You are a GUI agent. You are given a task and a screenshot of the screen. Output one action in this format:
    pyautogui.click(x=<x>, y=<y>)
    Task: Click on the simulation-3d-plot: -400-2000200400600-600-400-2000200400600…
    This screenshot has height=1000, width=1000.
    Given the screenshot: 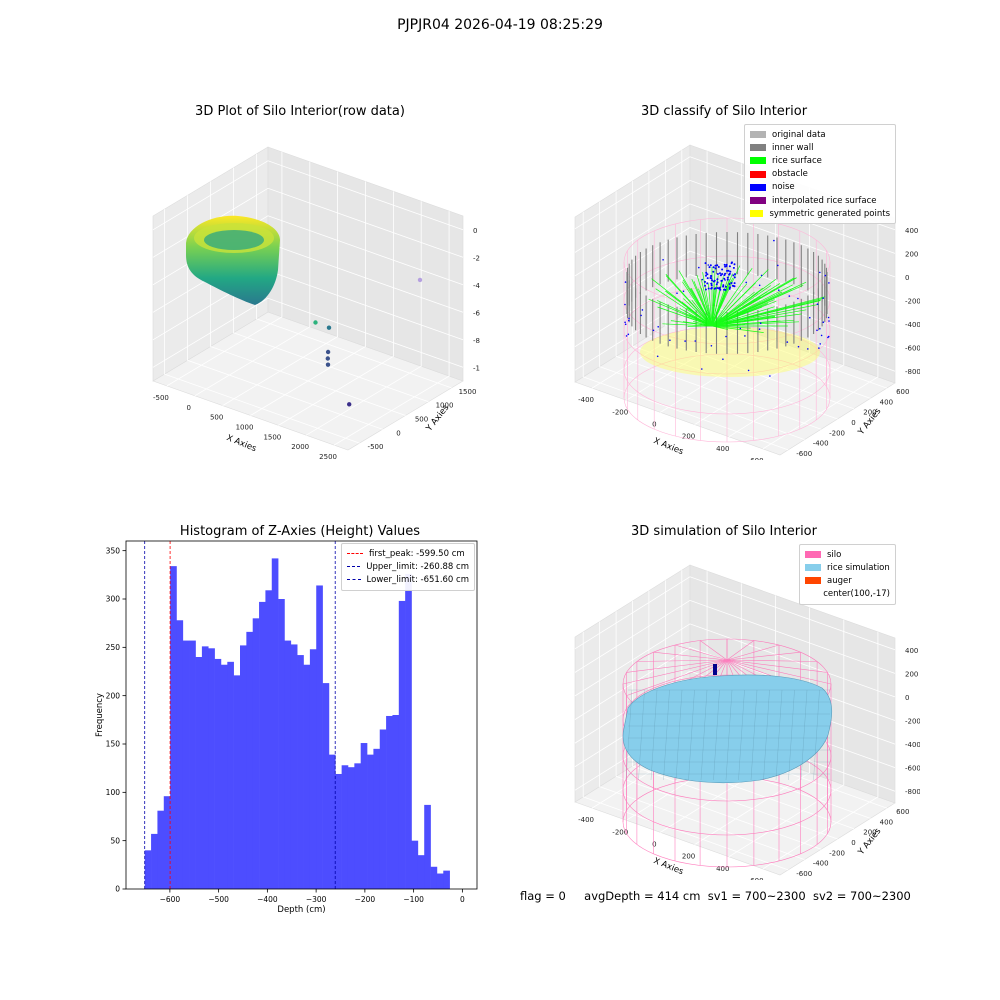 What is the action you would take?
    pyautogui.click(x=747, y=722)
    